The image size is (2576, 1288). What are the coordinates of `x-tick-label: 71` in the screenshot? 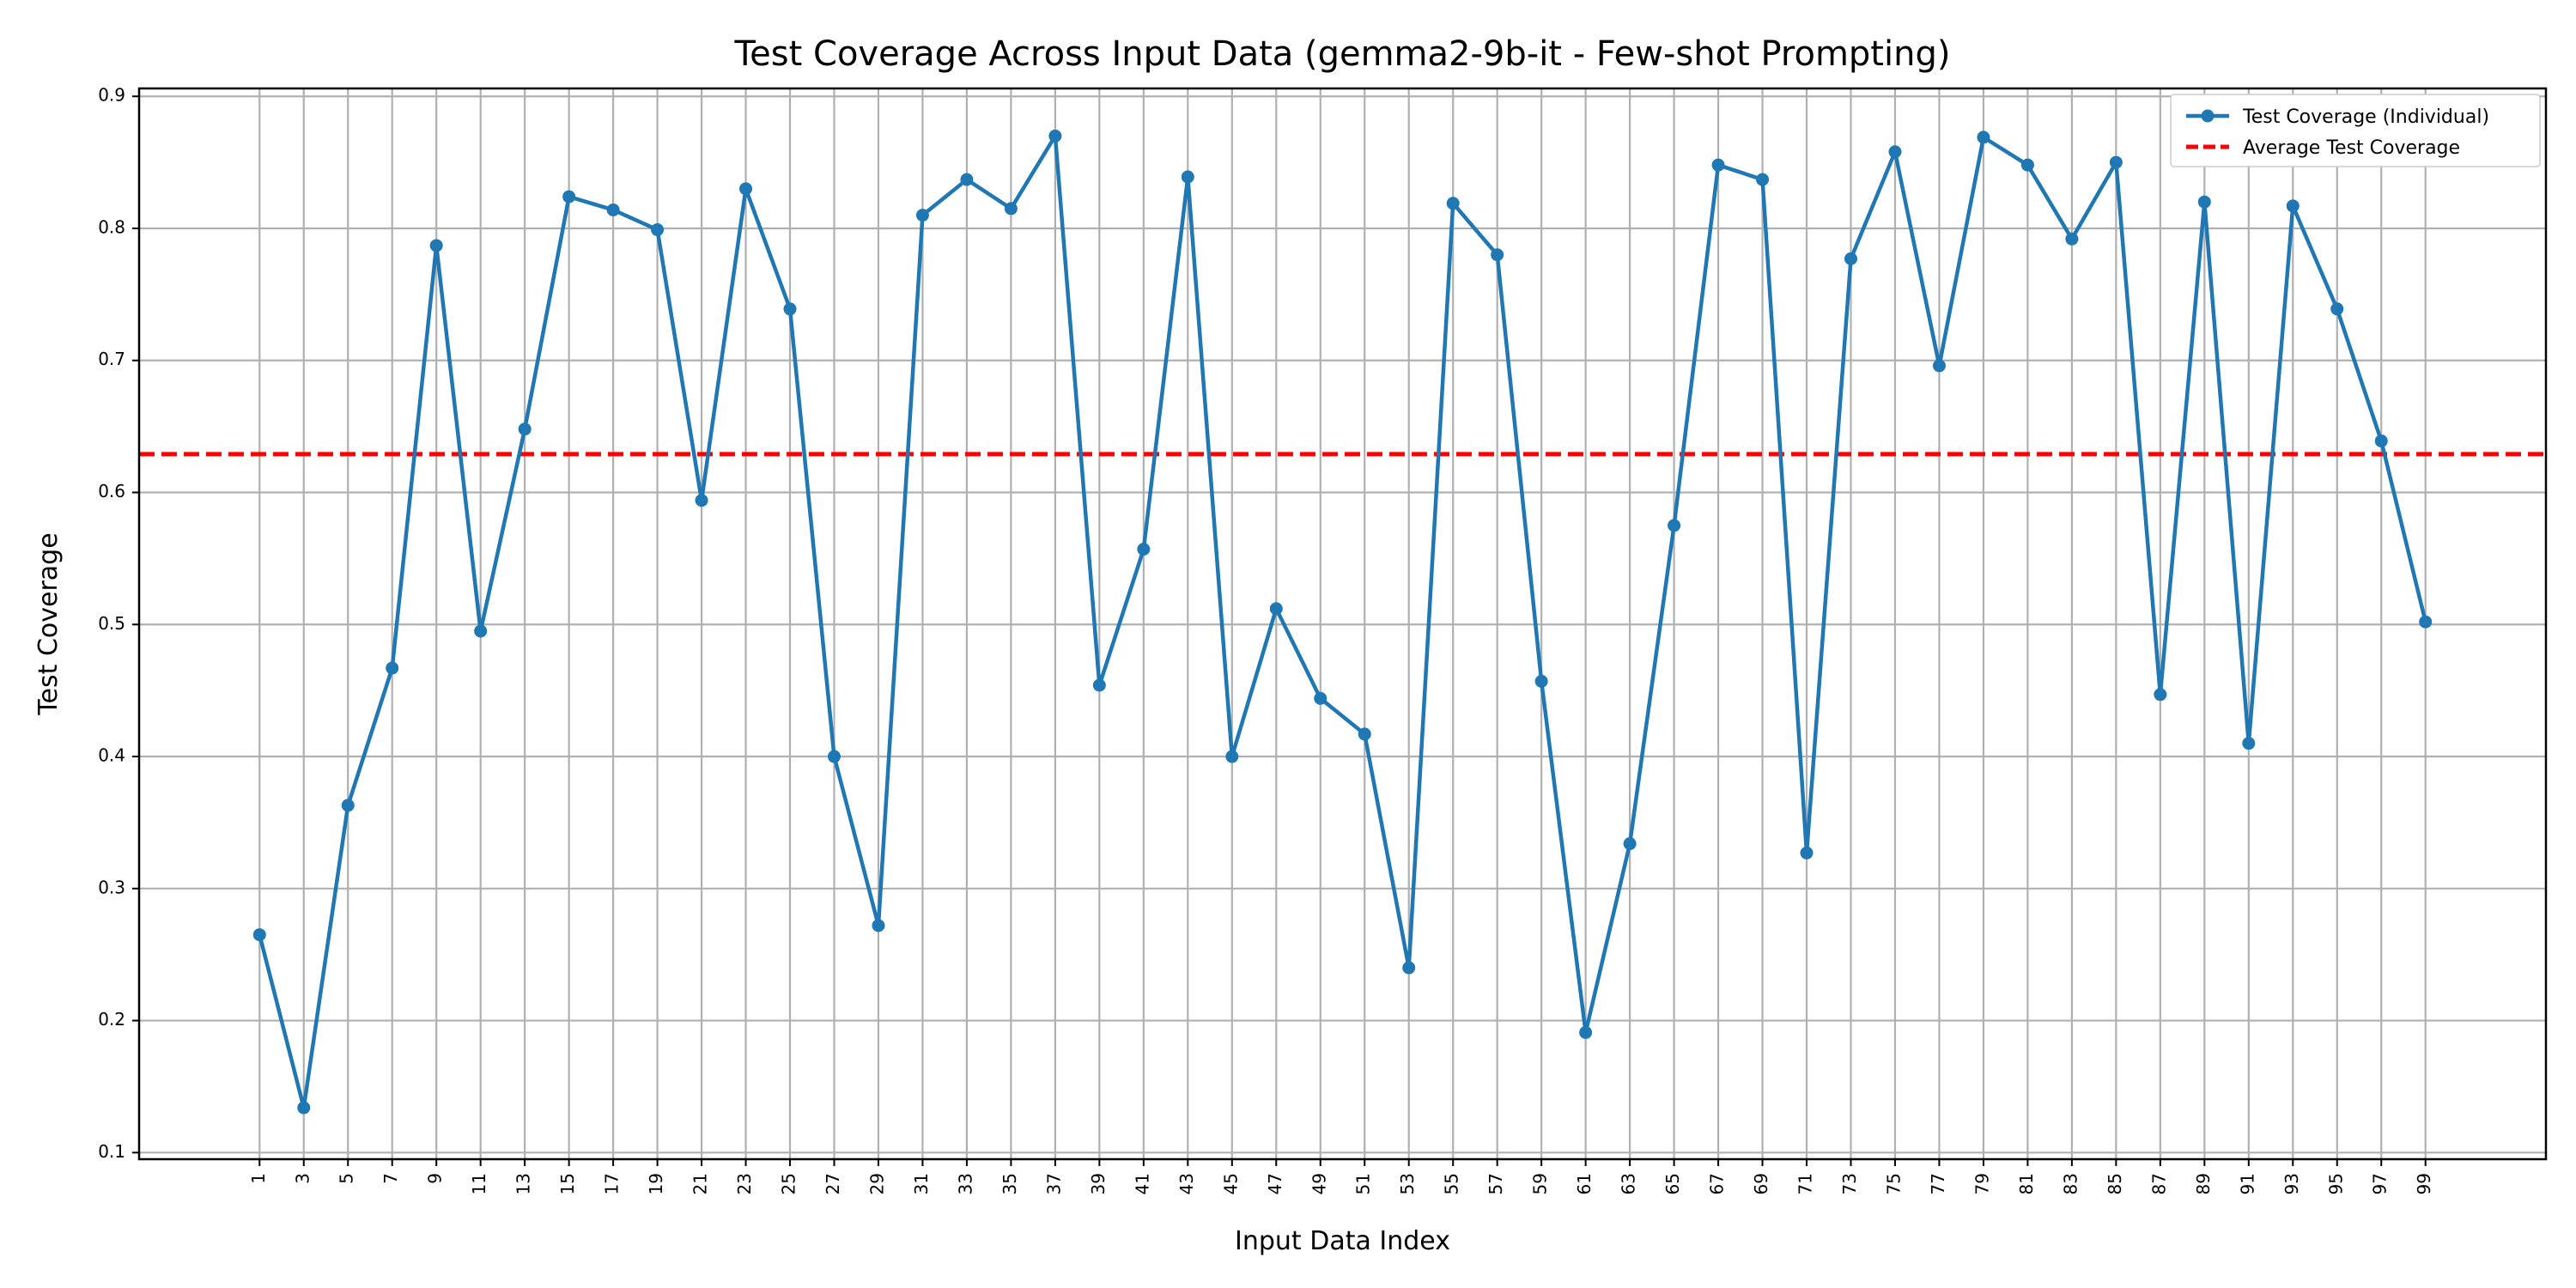 It's located at (1806, 1184).